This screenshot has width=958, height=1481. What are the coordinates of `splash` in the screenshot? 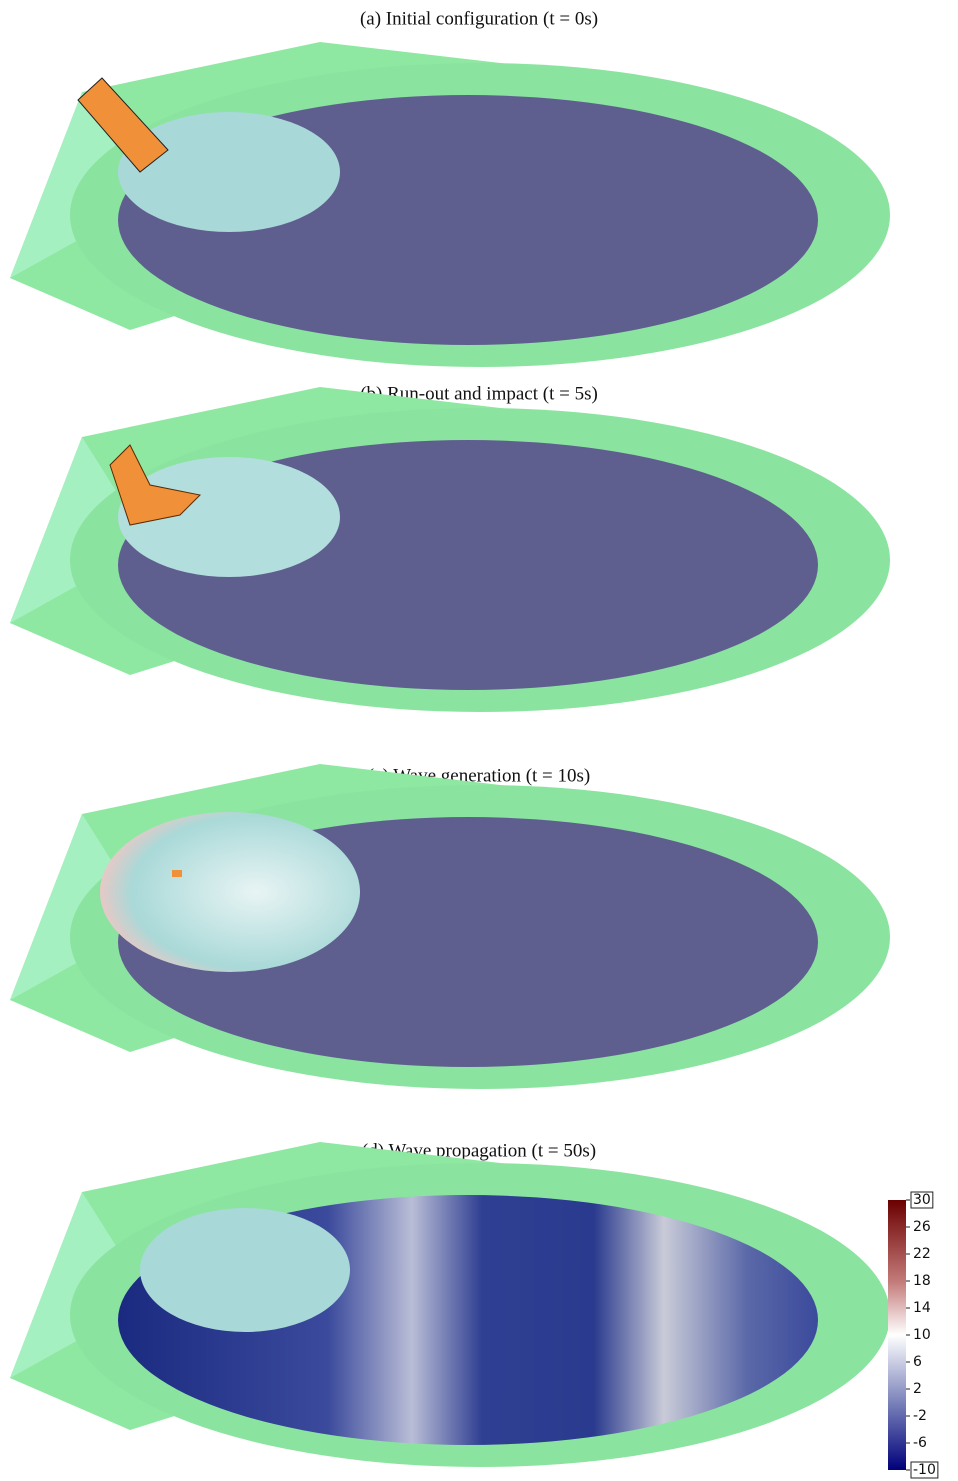 It's located at (230, 892).